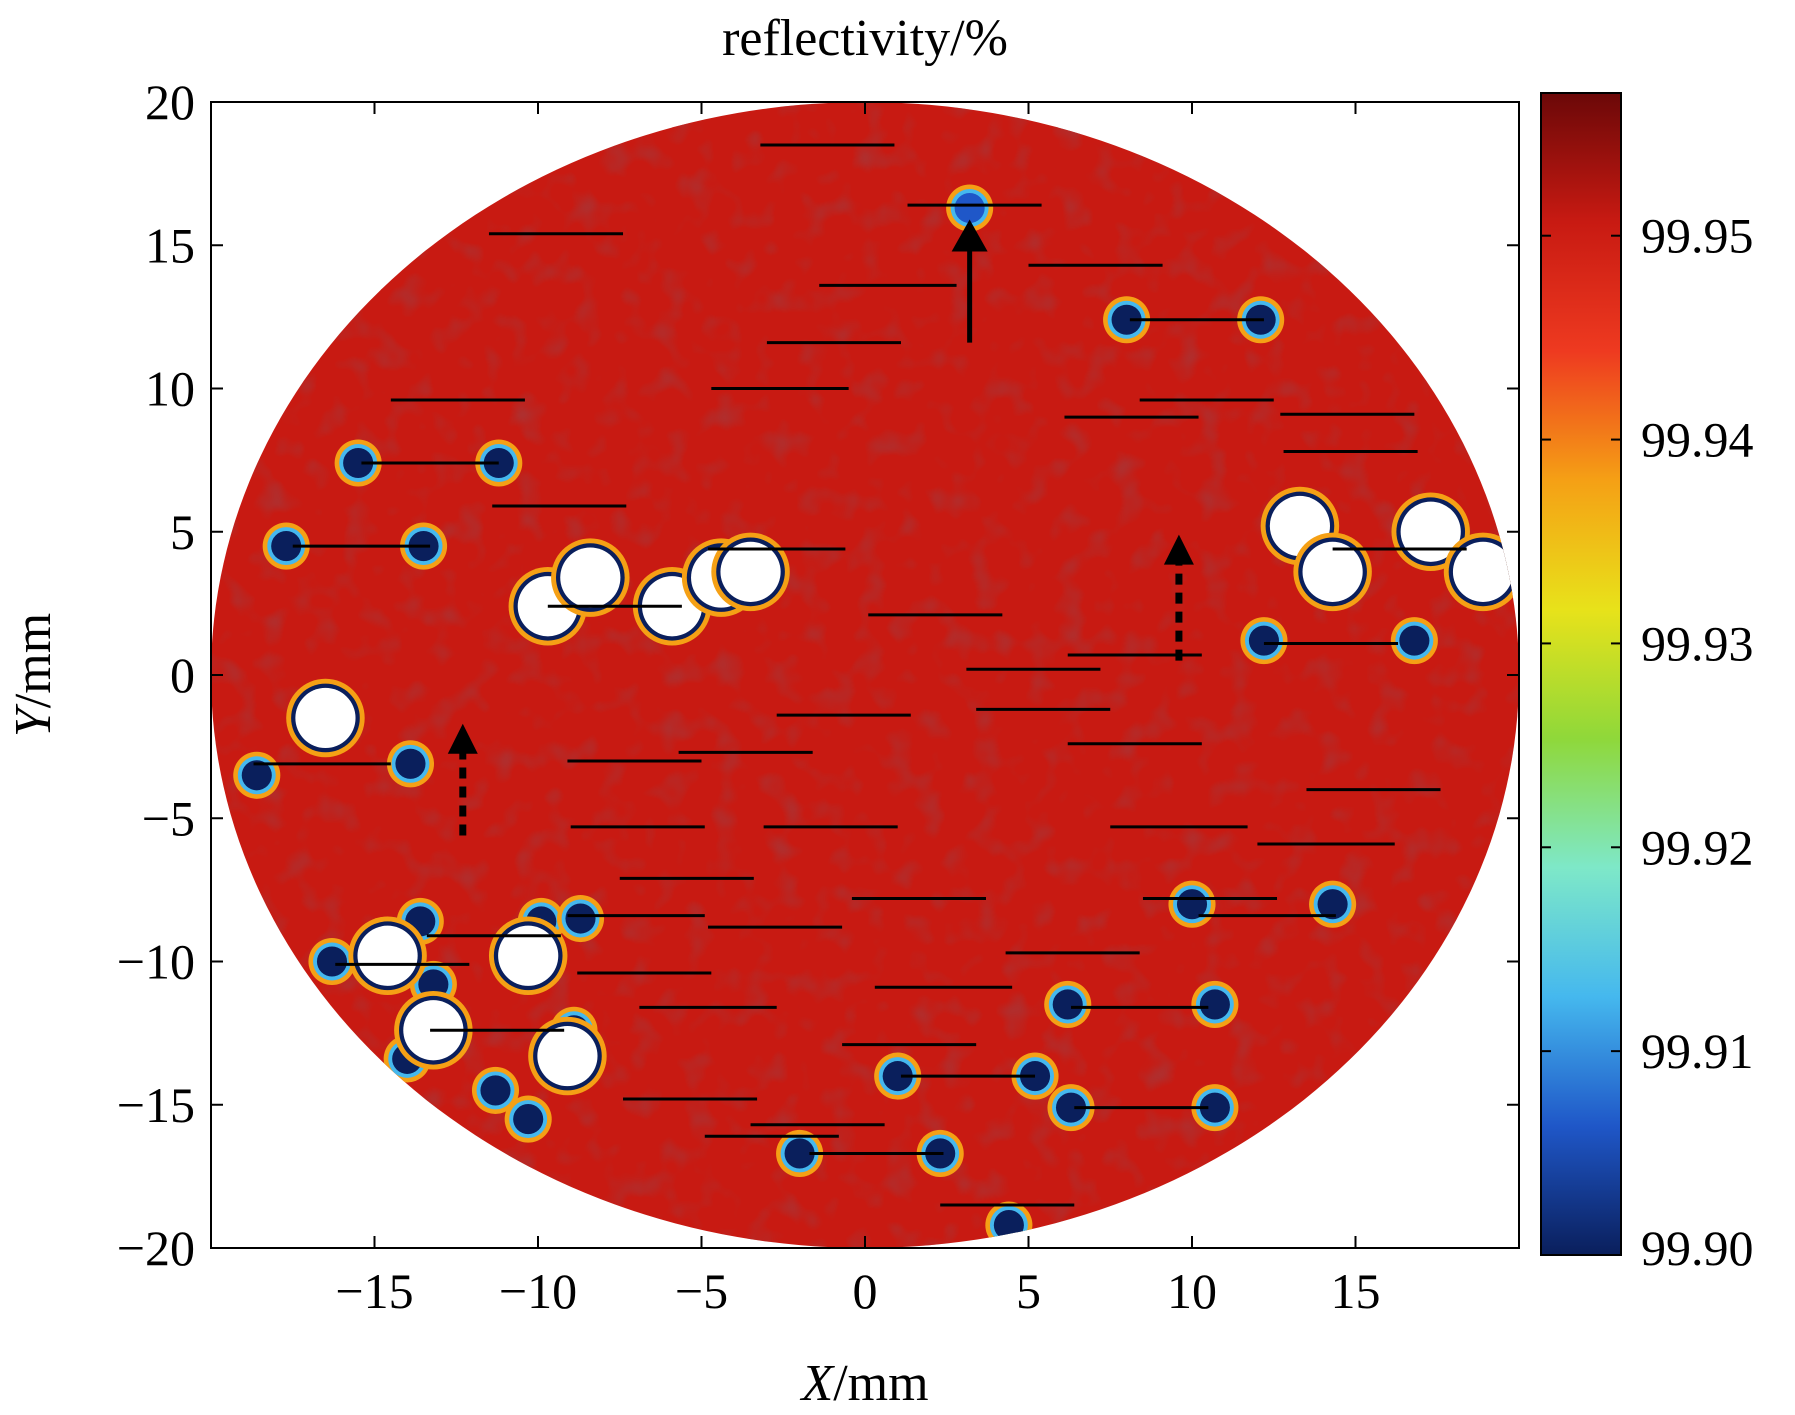 The width and height of the screenshot is (1795, 1415). What do you see at coordinates (538, 1291) in the screenshot?
I see `x-tick-label: −10` at bounding box center [538, 1291].